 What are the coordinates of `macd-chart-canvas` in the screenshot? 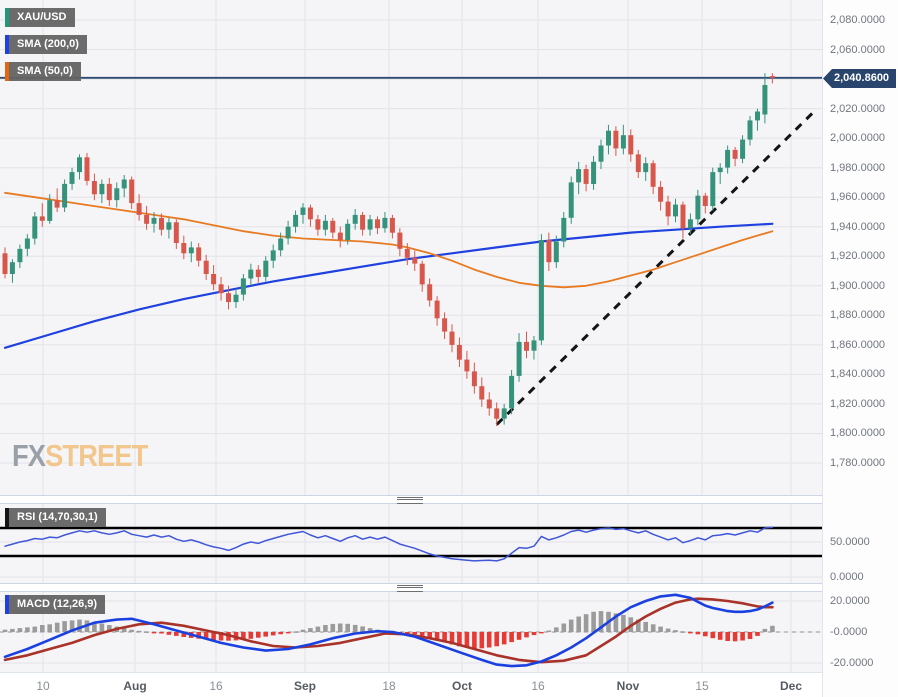 It's located at (411, 632).